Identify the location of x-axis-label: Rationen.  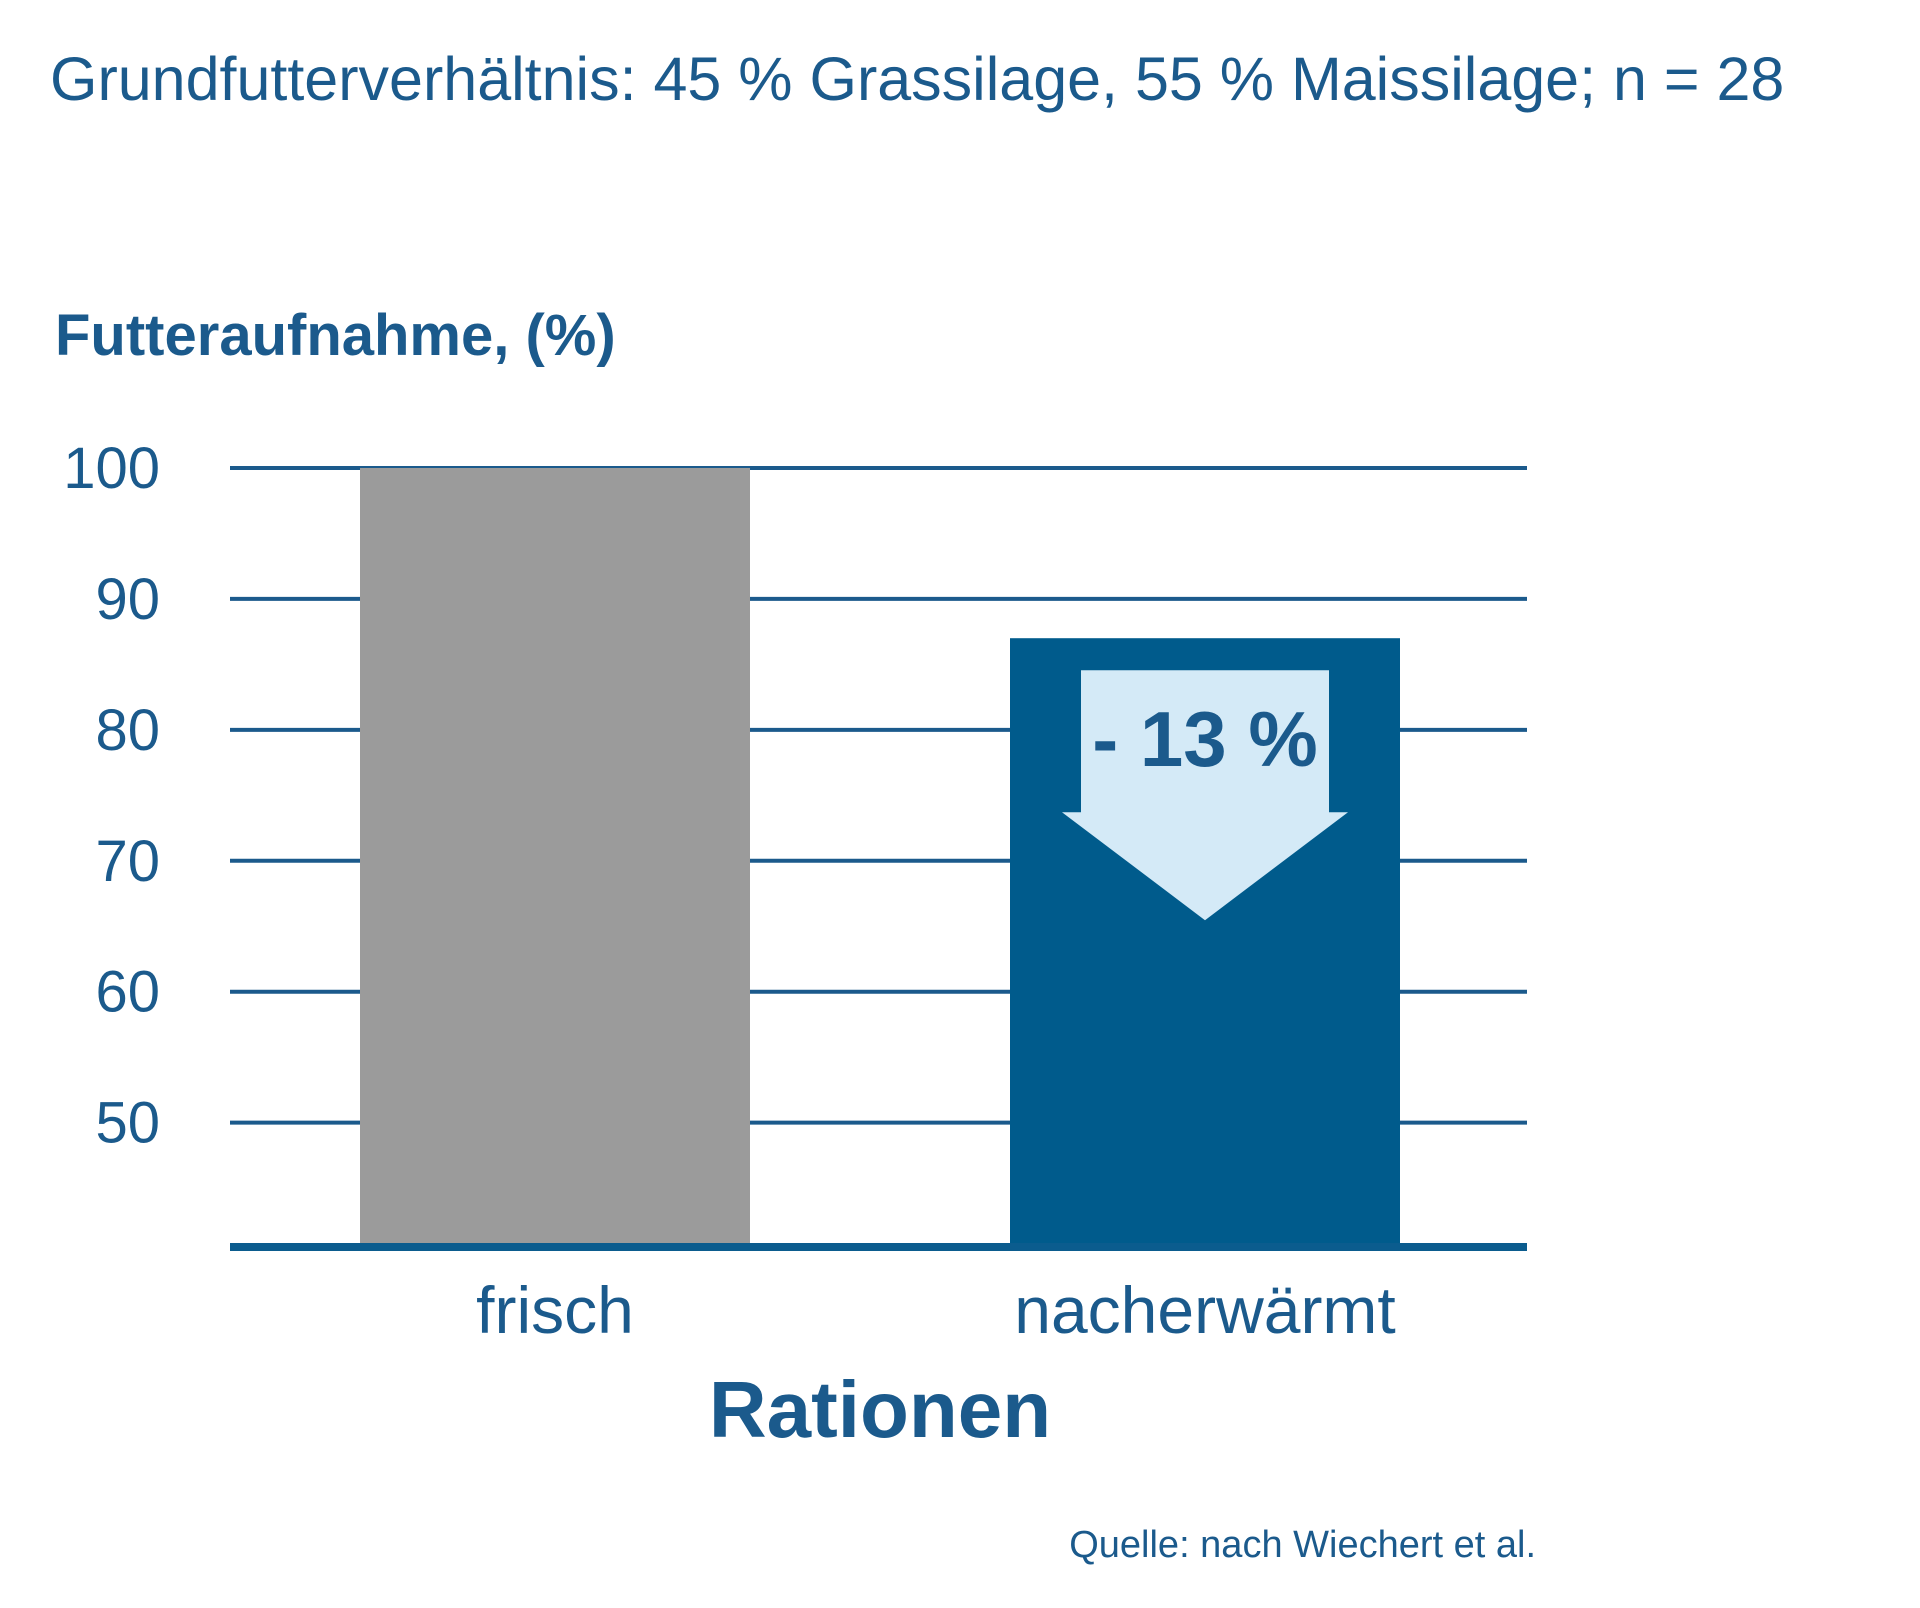
(880, 1409).